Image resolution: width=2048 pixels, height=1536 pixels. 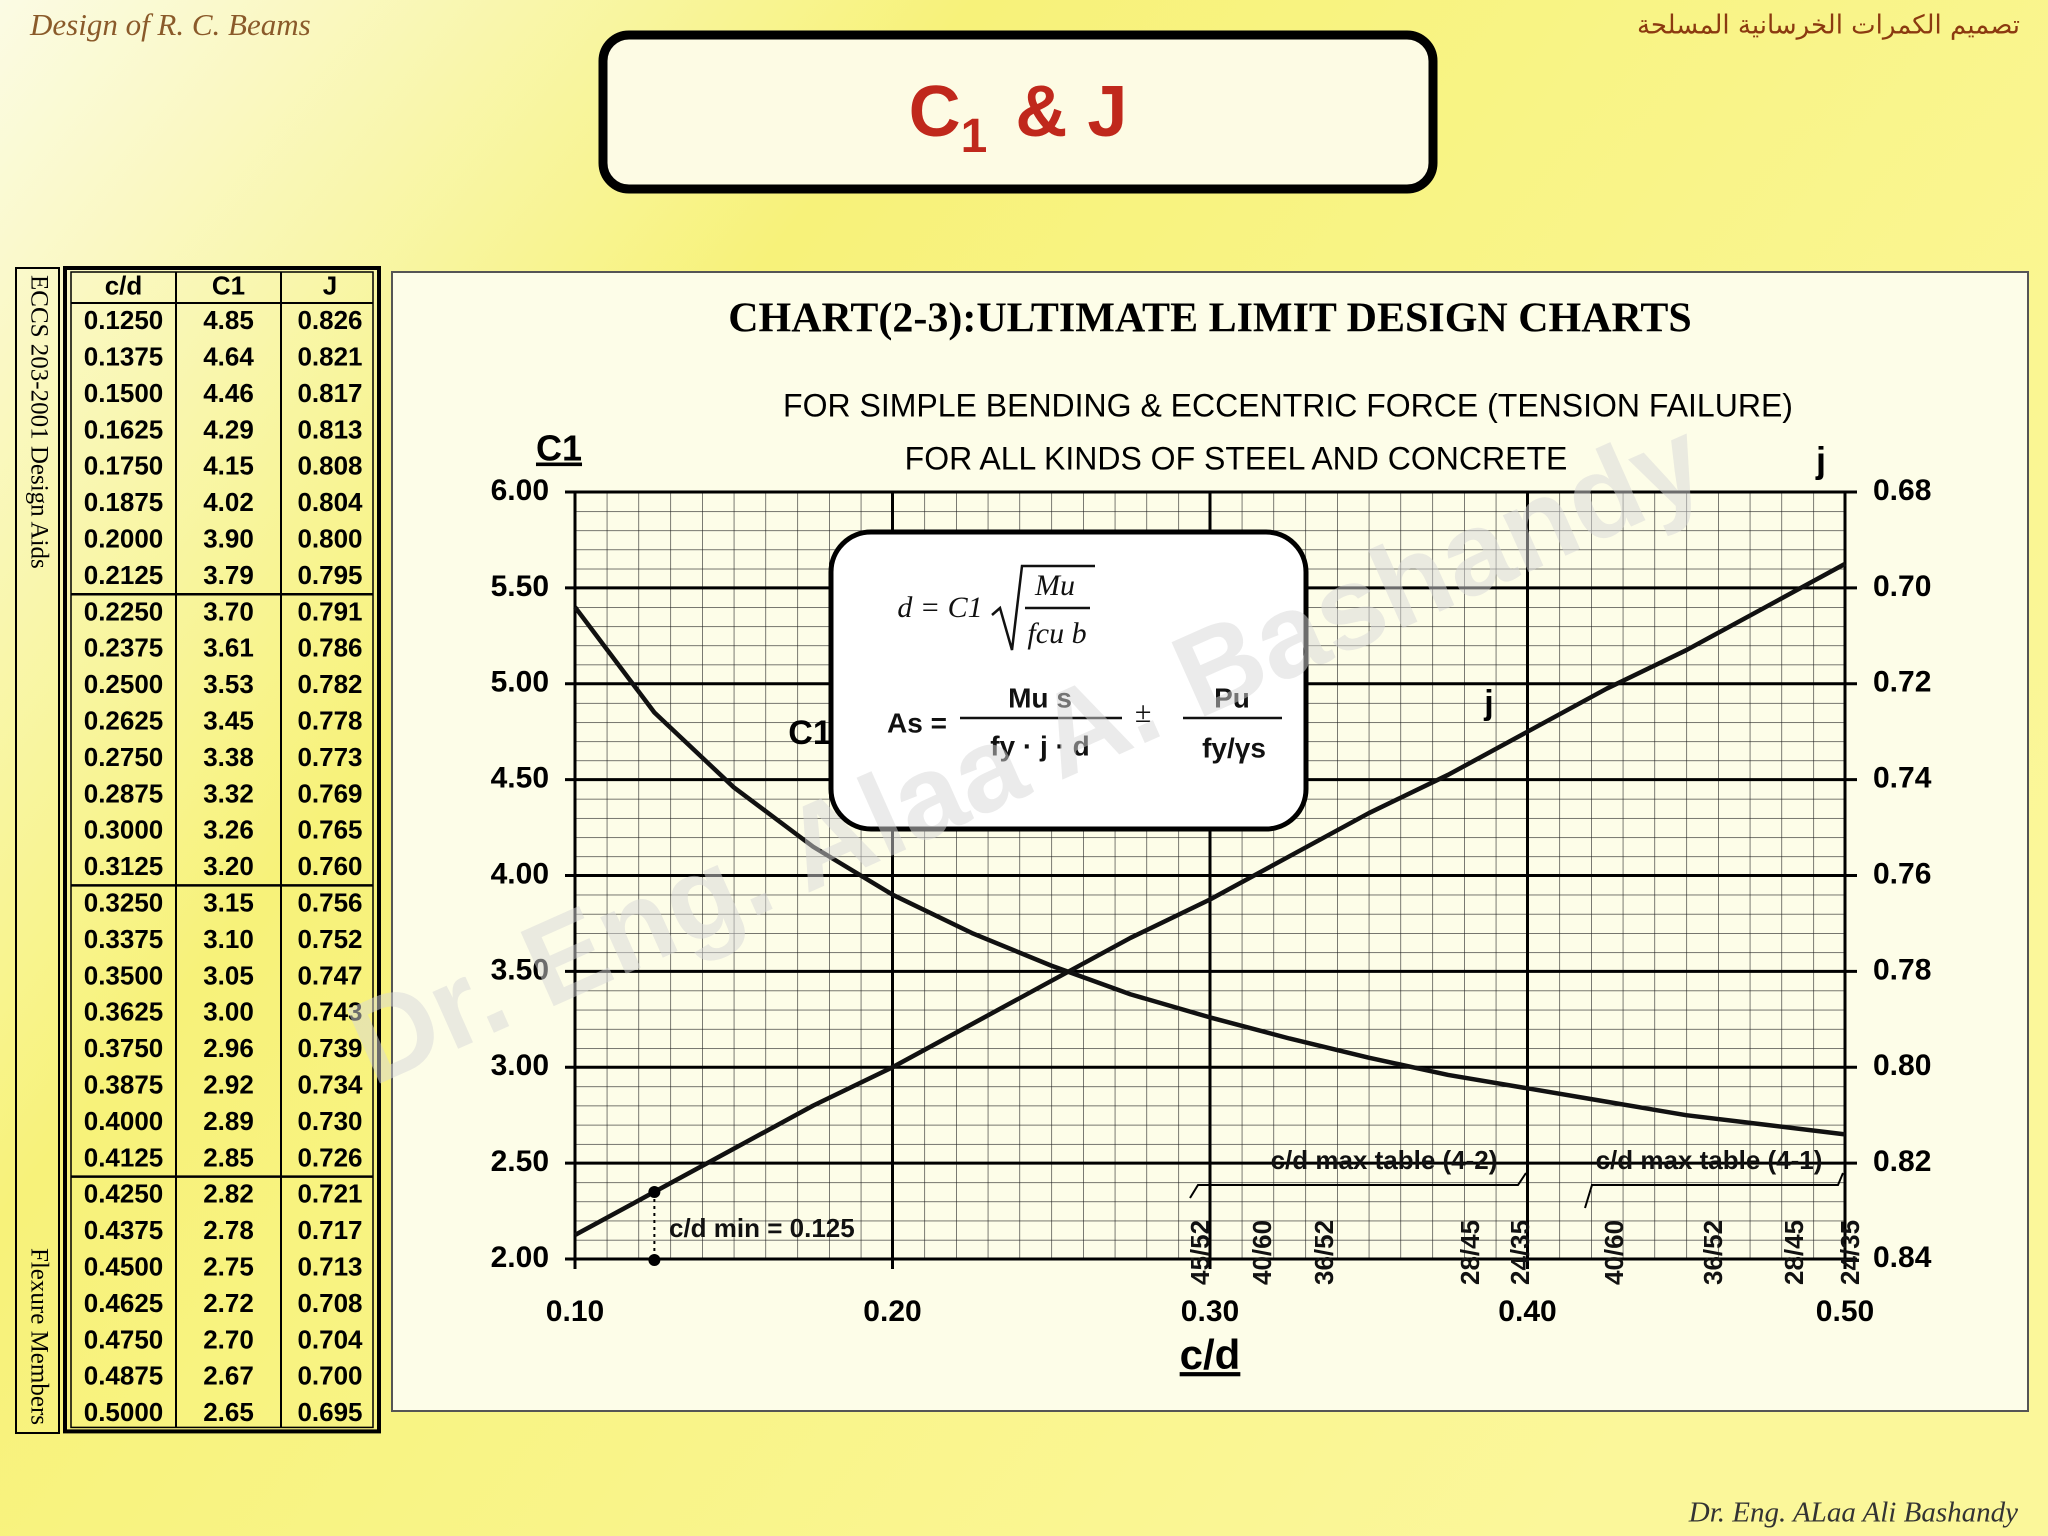 I want to click on table-cell: 0.817, so click(x=329, y=393).